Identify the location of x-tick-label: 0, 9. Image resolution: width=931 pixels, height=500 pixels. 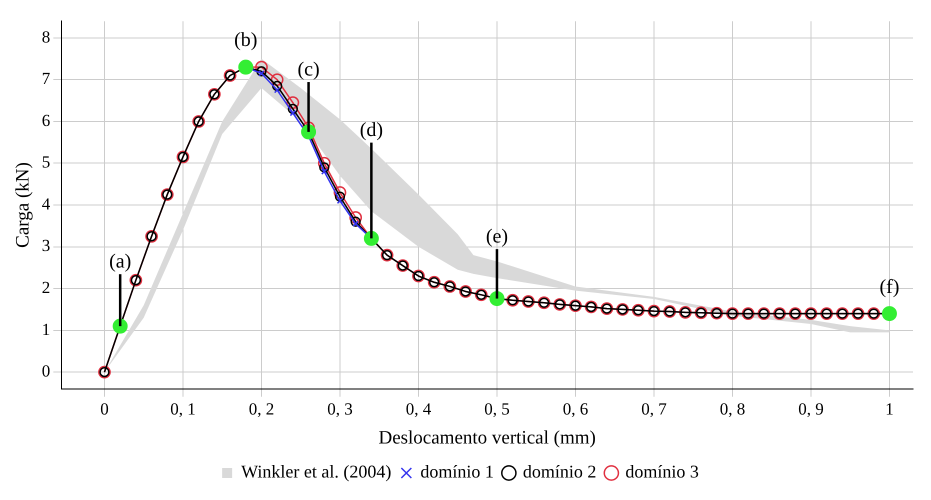
(811, 408).